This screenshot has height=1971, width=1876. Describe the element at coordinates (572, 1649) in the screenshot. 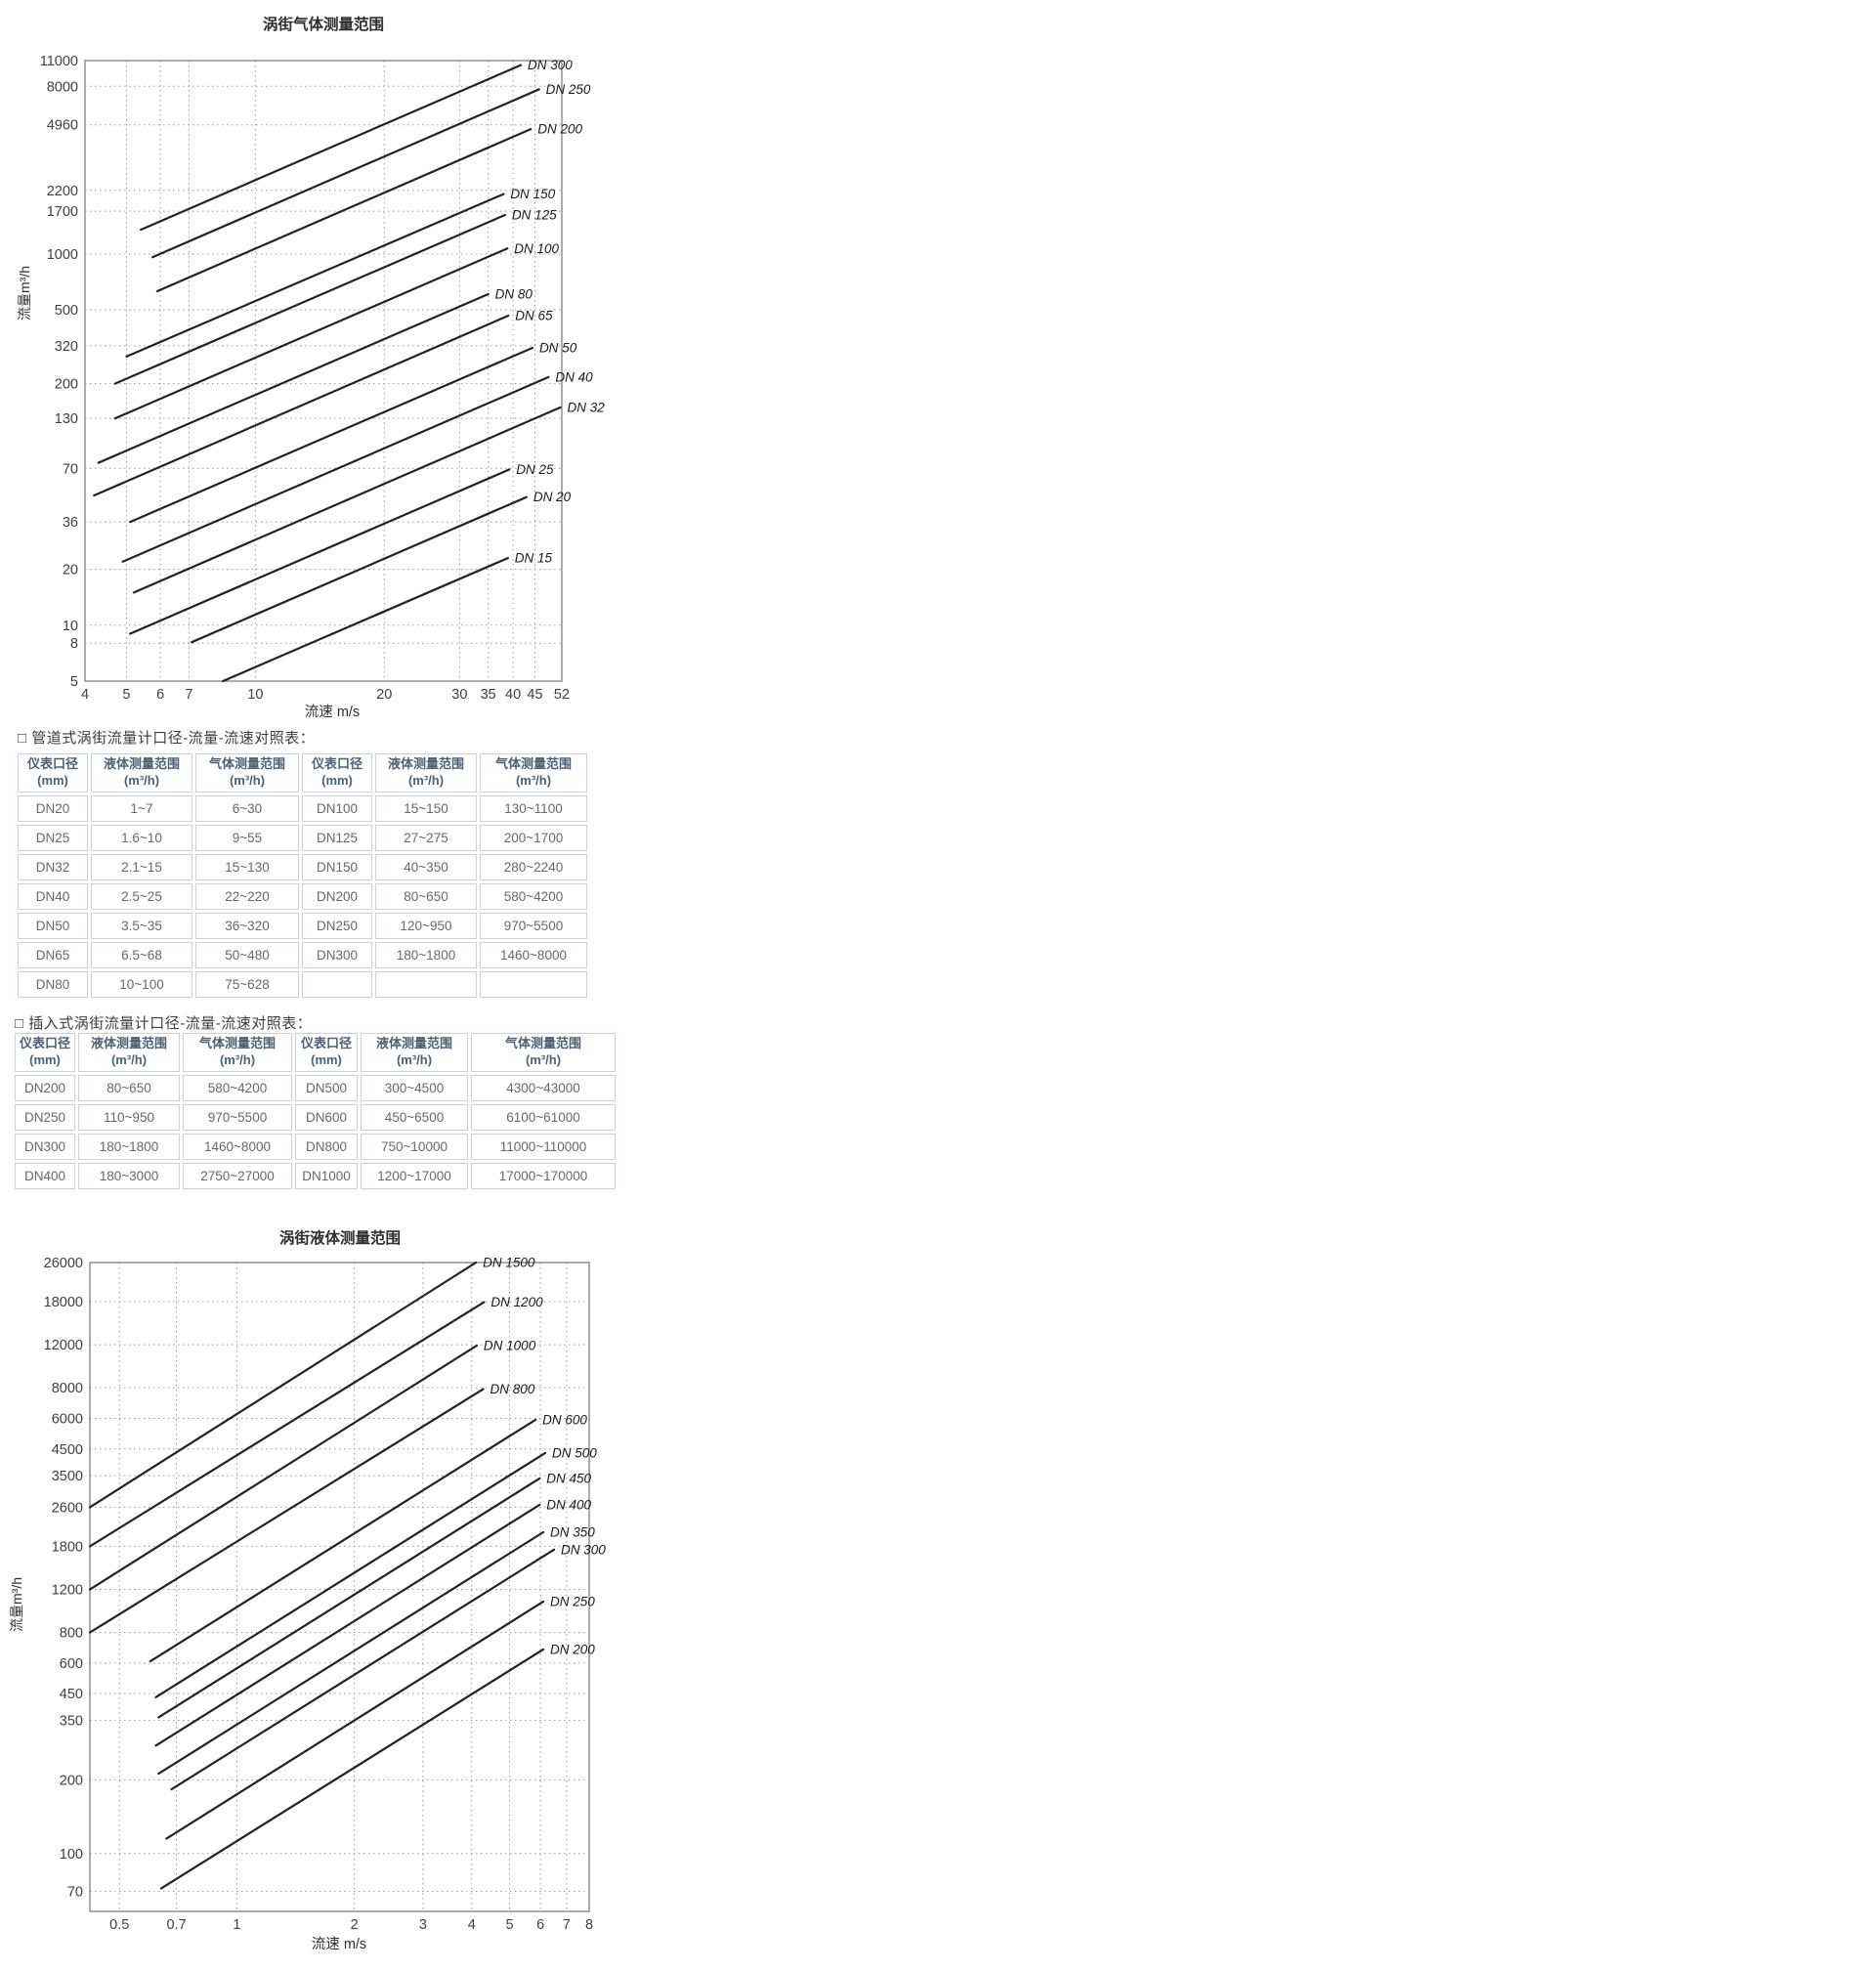

I see `series-label: DN 200` at that location.